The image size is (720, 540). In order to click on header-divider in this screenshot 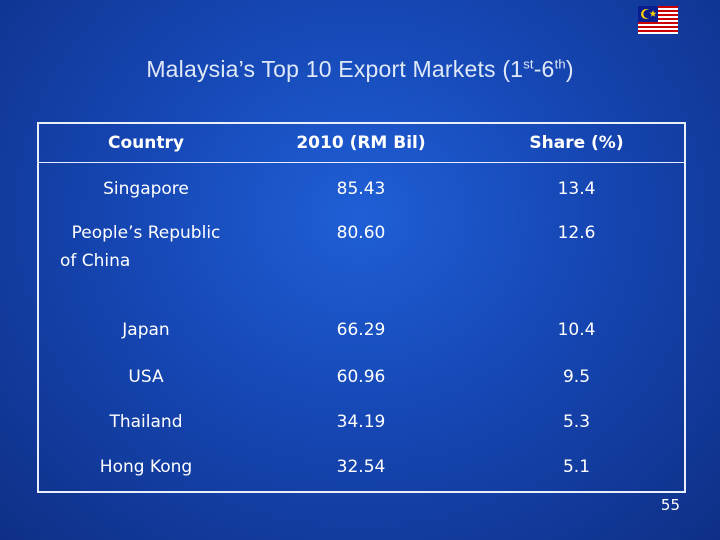, I will do `click(361, 162)`.